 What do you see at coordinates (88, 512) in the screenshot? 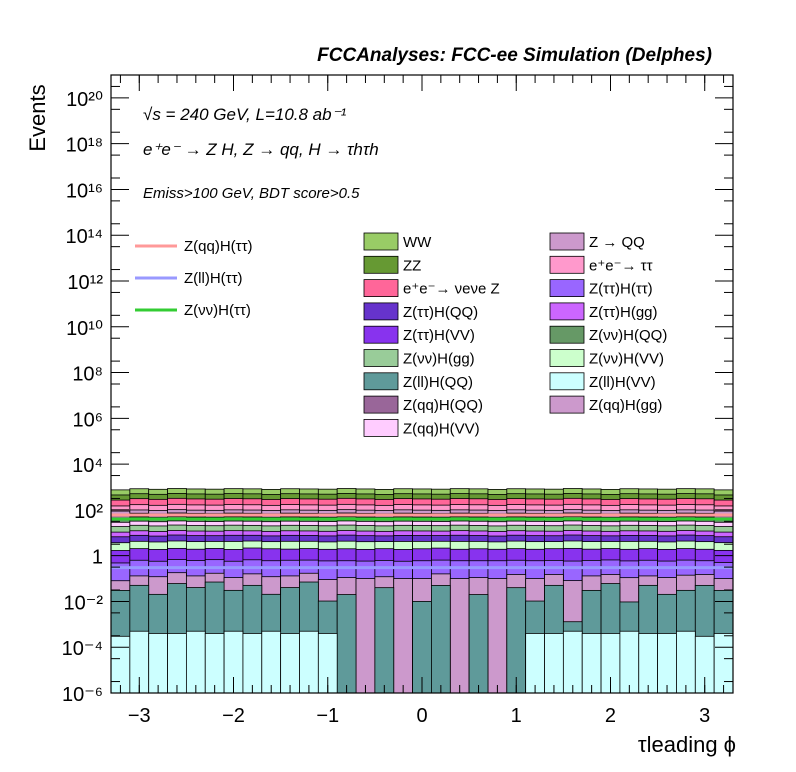
I see `y-tick-label: 10²` at bounding box center [88, 512].